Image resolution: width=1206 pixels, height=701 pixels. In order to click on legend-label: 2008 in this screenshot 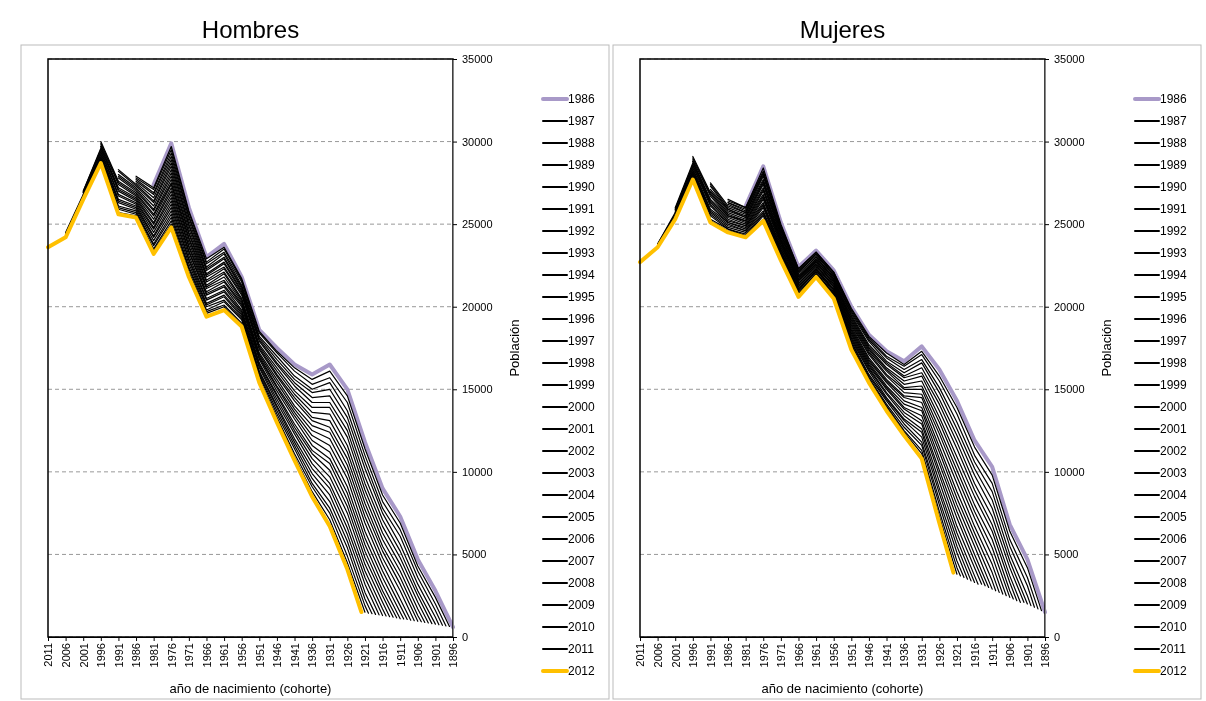, I will do `click(1174, 583)`.